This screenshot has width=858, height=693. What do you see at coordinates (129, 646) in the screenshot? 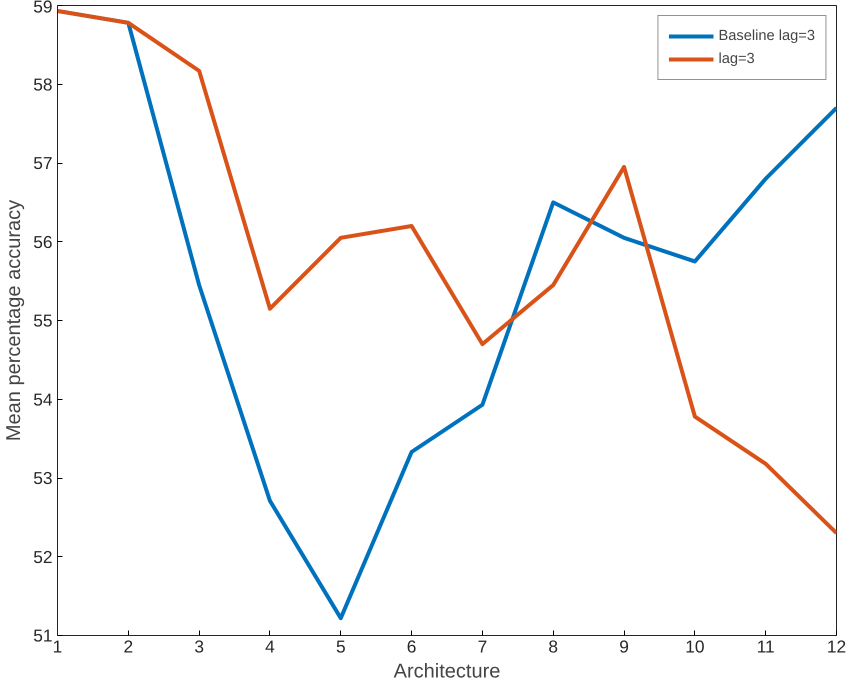
I see `x-tick-label: 2` at bounding box center [129, 646].